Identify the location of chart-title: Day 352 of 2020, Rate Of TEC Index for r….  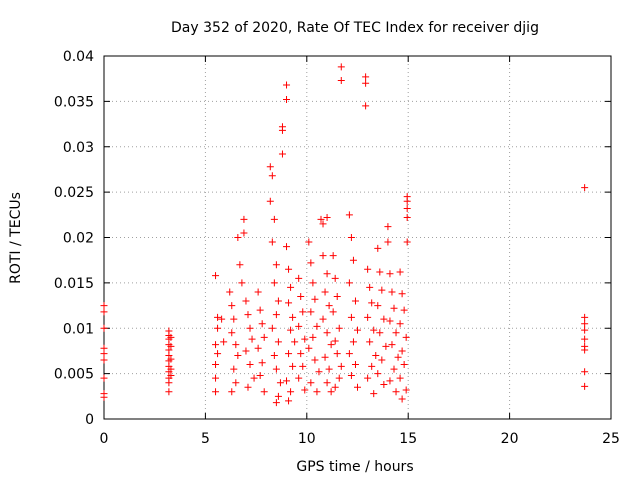
(355, 28).